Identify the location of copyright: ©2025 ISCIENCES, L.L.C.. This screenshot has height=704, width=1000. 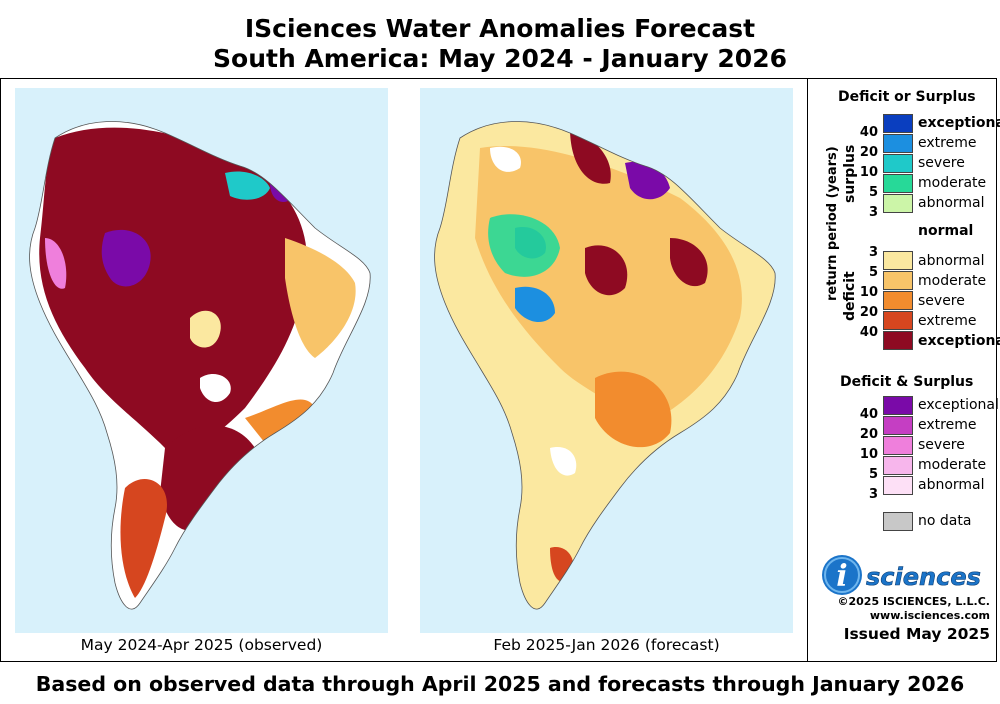
(914, 601).